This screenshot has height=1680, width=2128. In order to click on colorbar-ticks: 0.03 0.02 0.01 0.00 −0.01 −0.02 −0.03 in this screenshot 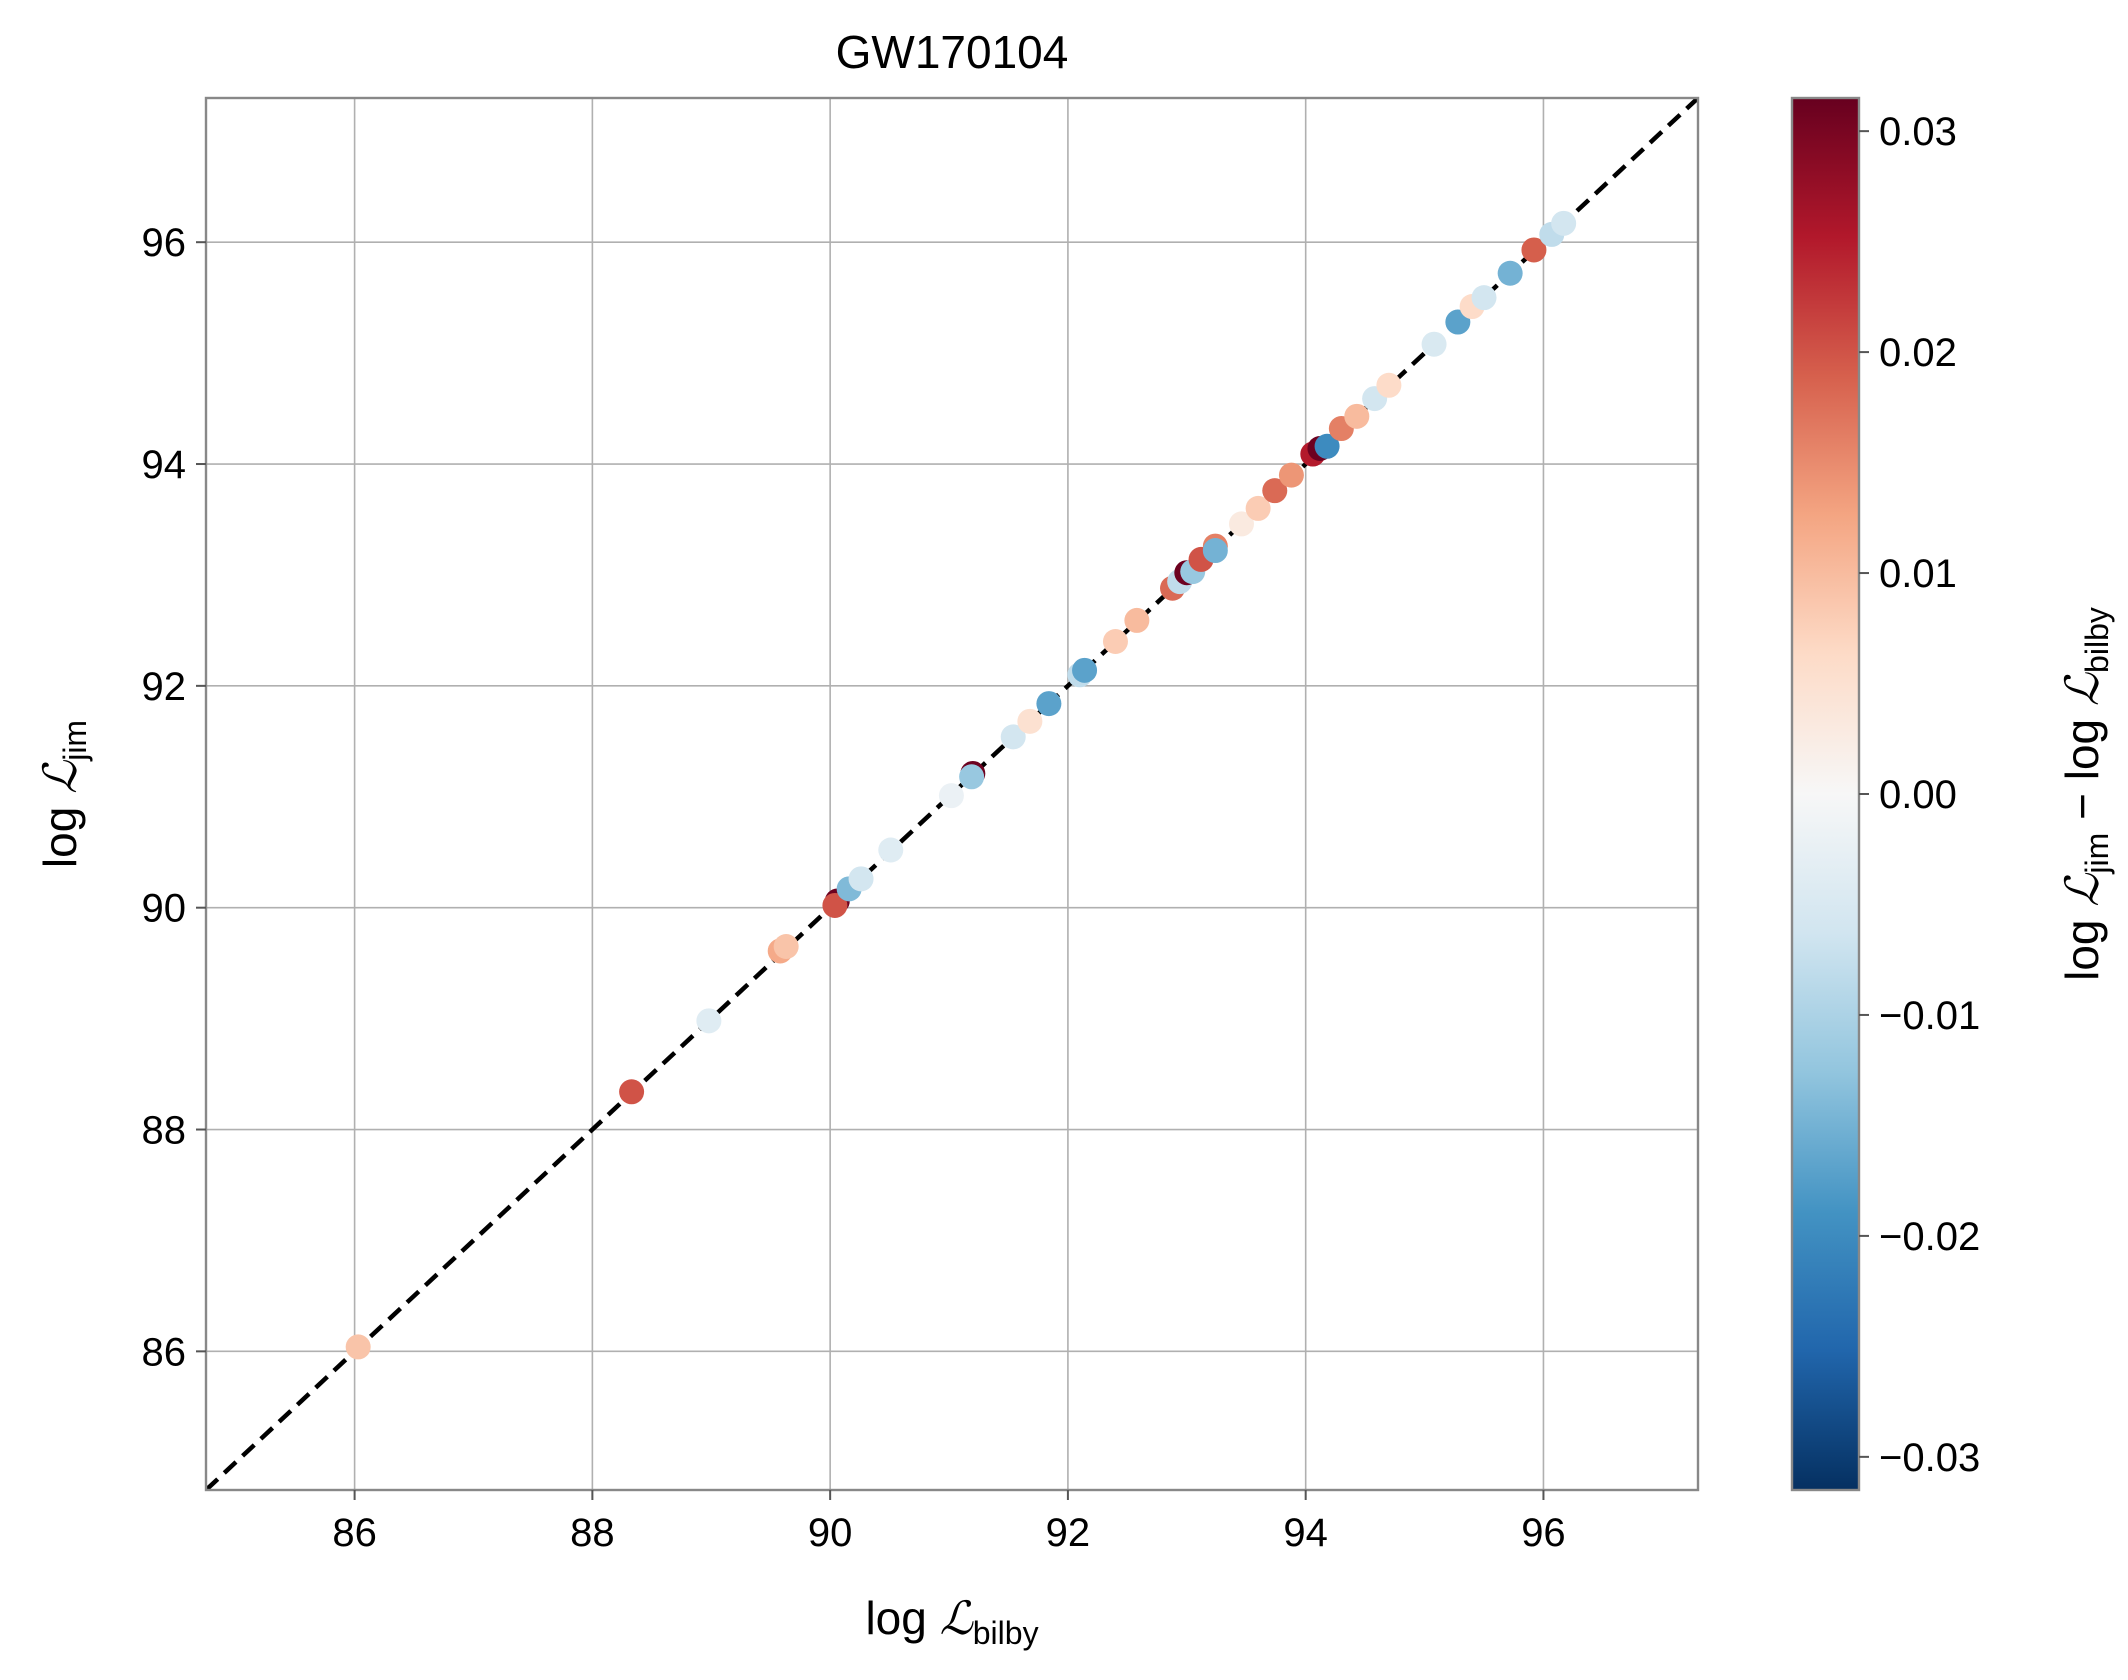, I will do `click(1919, 795)`.